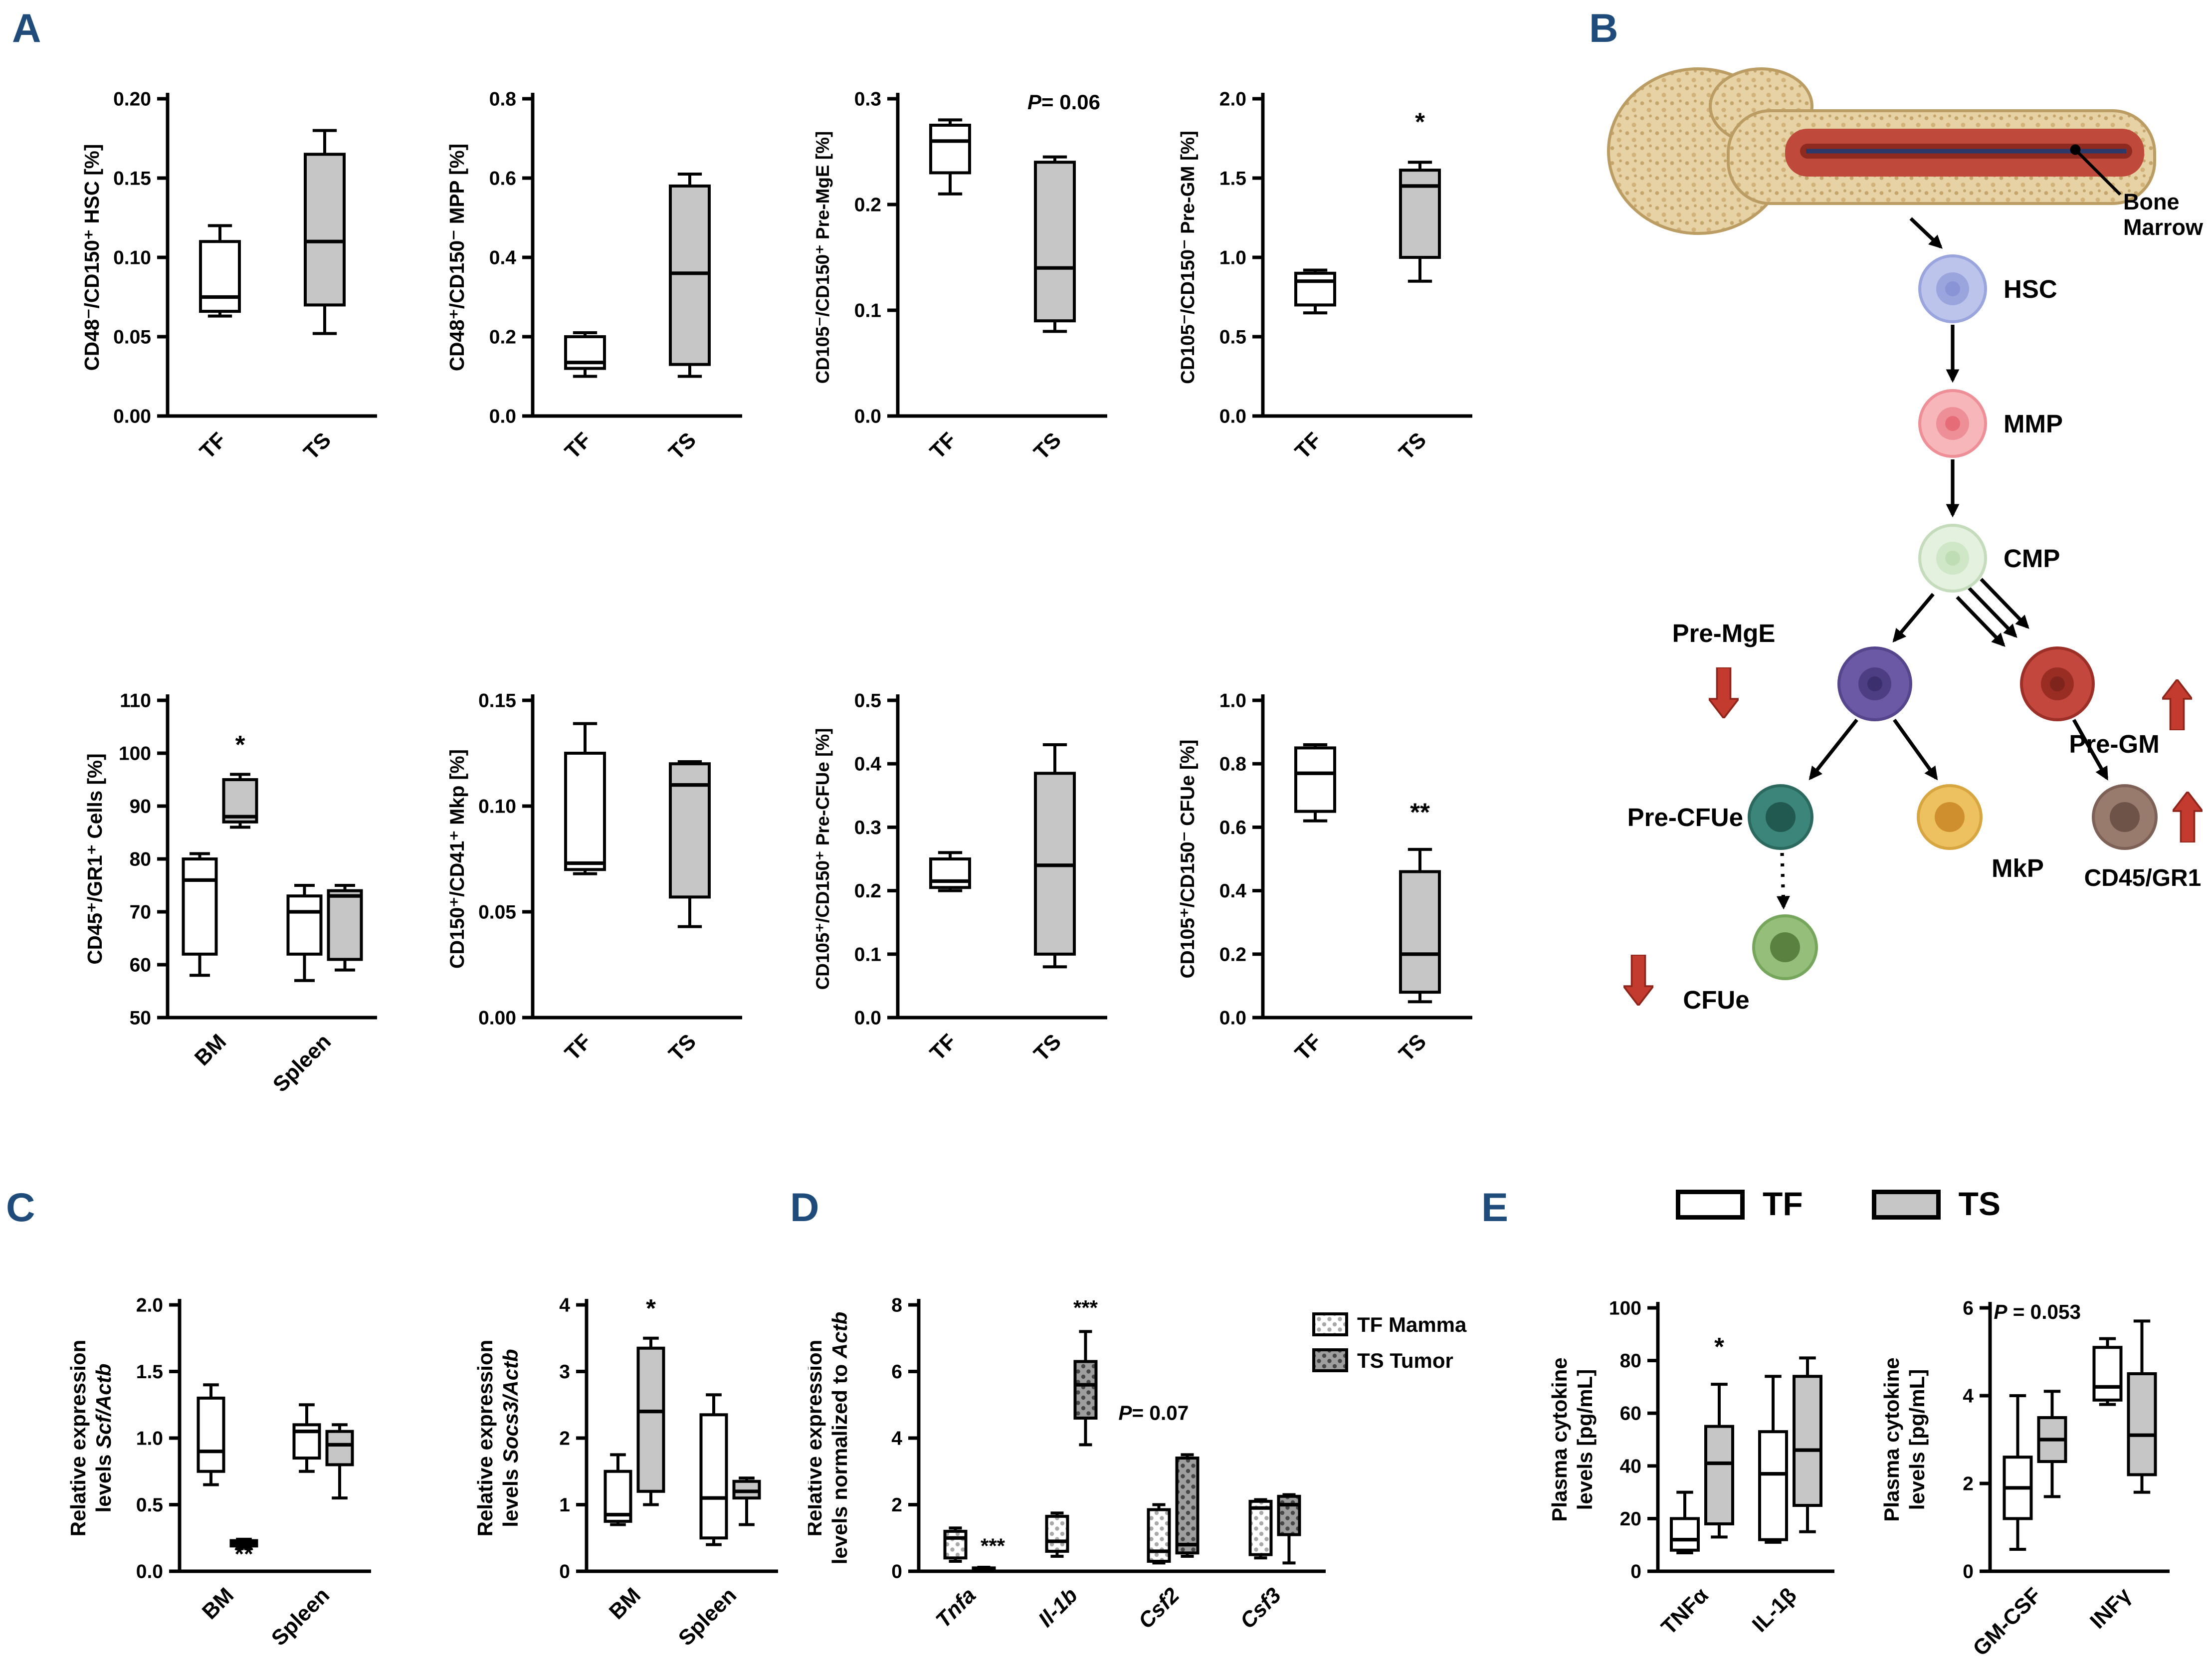 The width and height of the screenshot is (2207, 1680). I want to click on boxplot-a2: 0.0 0.2 0.4 0.6 0.8 CD48⁺/CD150⁻ MPP [%] TF TS, so click(593, 276).